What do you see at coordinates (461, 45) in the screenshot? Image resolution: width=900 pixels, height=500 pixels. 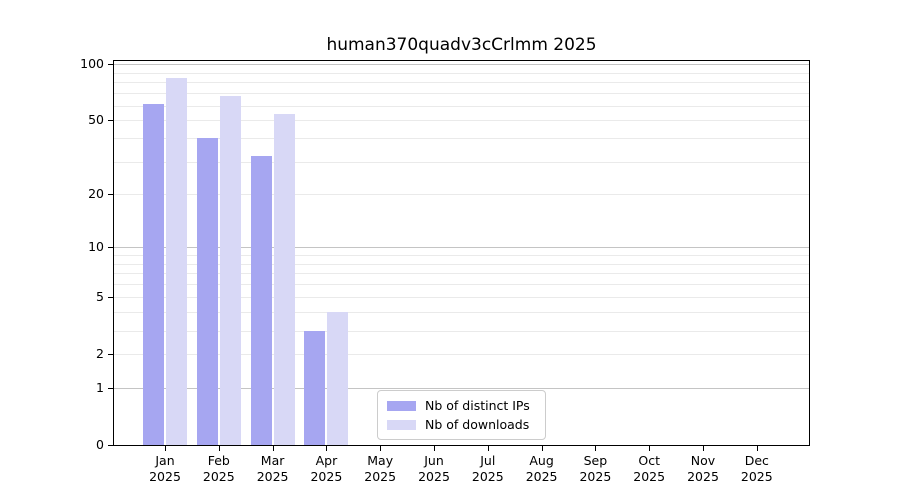 I see `chart-title: human370quadv3cCrlmm 2025` at bounding box center [461, 45].